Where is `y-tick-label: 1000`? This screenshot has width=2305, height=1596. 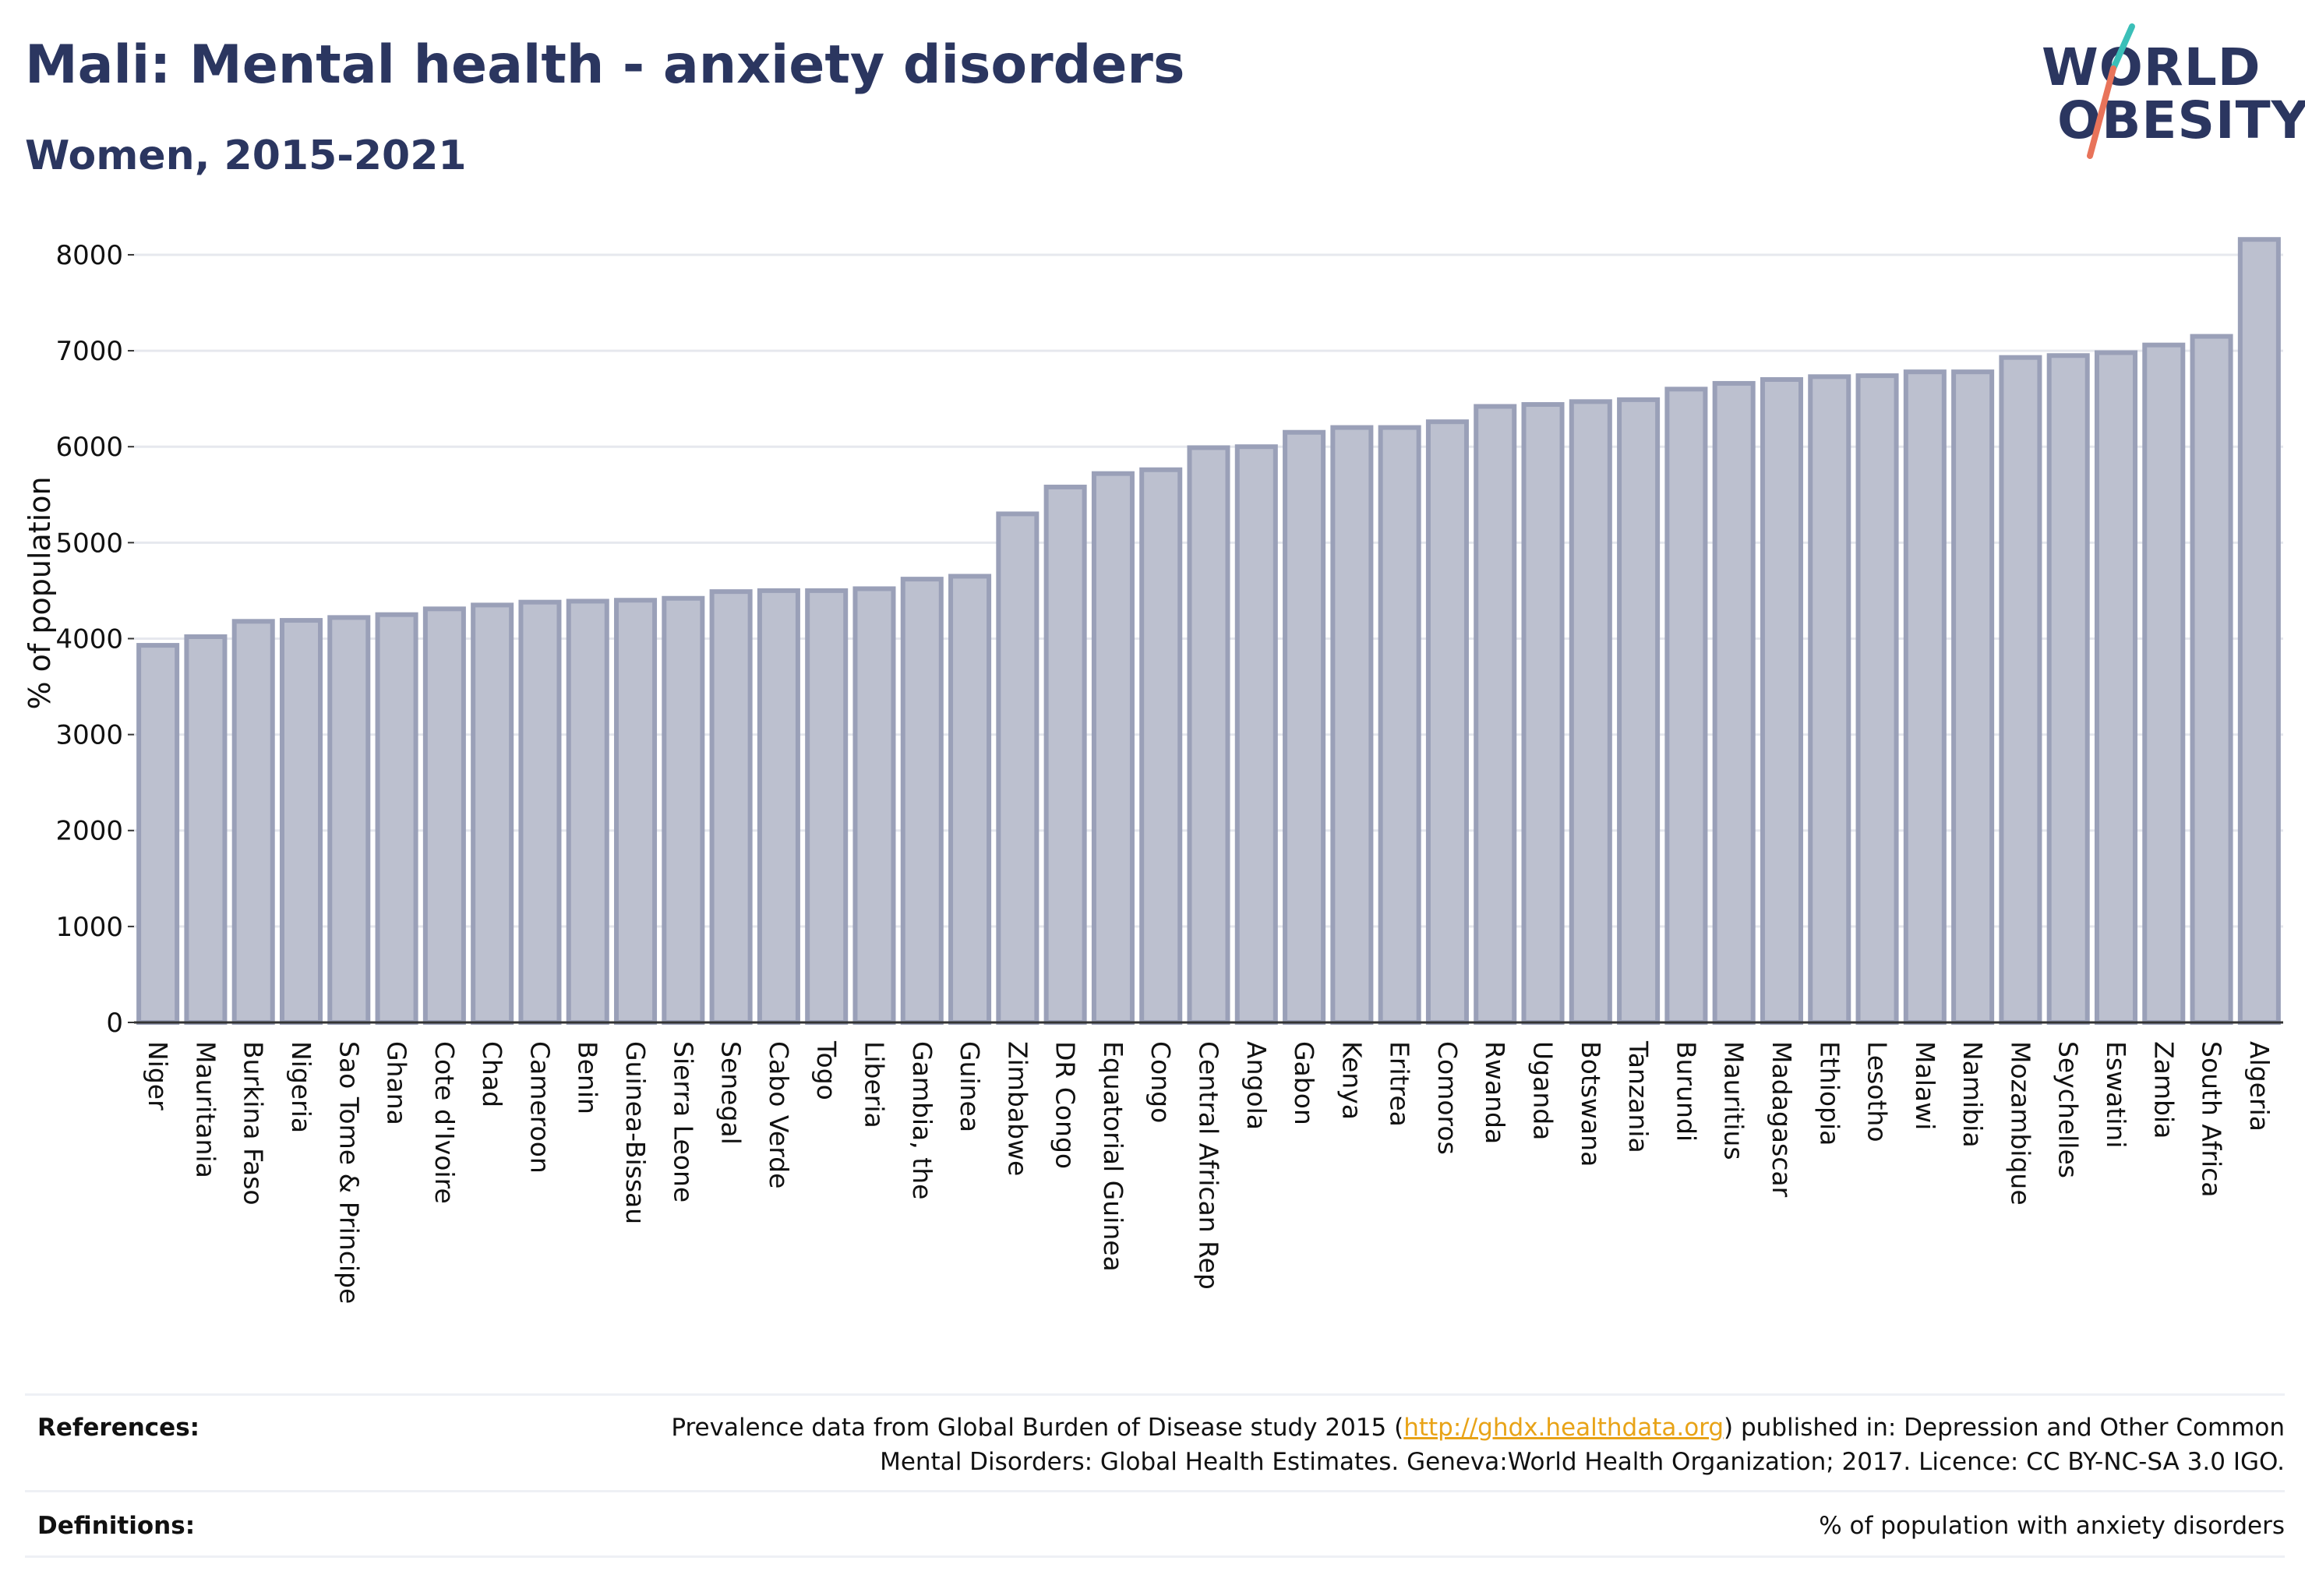
y-tick-label: 1000 is located at coordinates (89, 927).